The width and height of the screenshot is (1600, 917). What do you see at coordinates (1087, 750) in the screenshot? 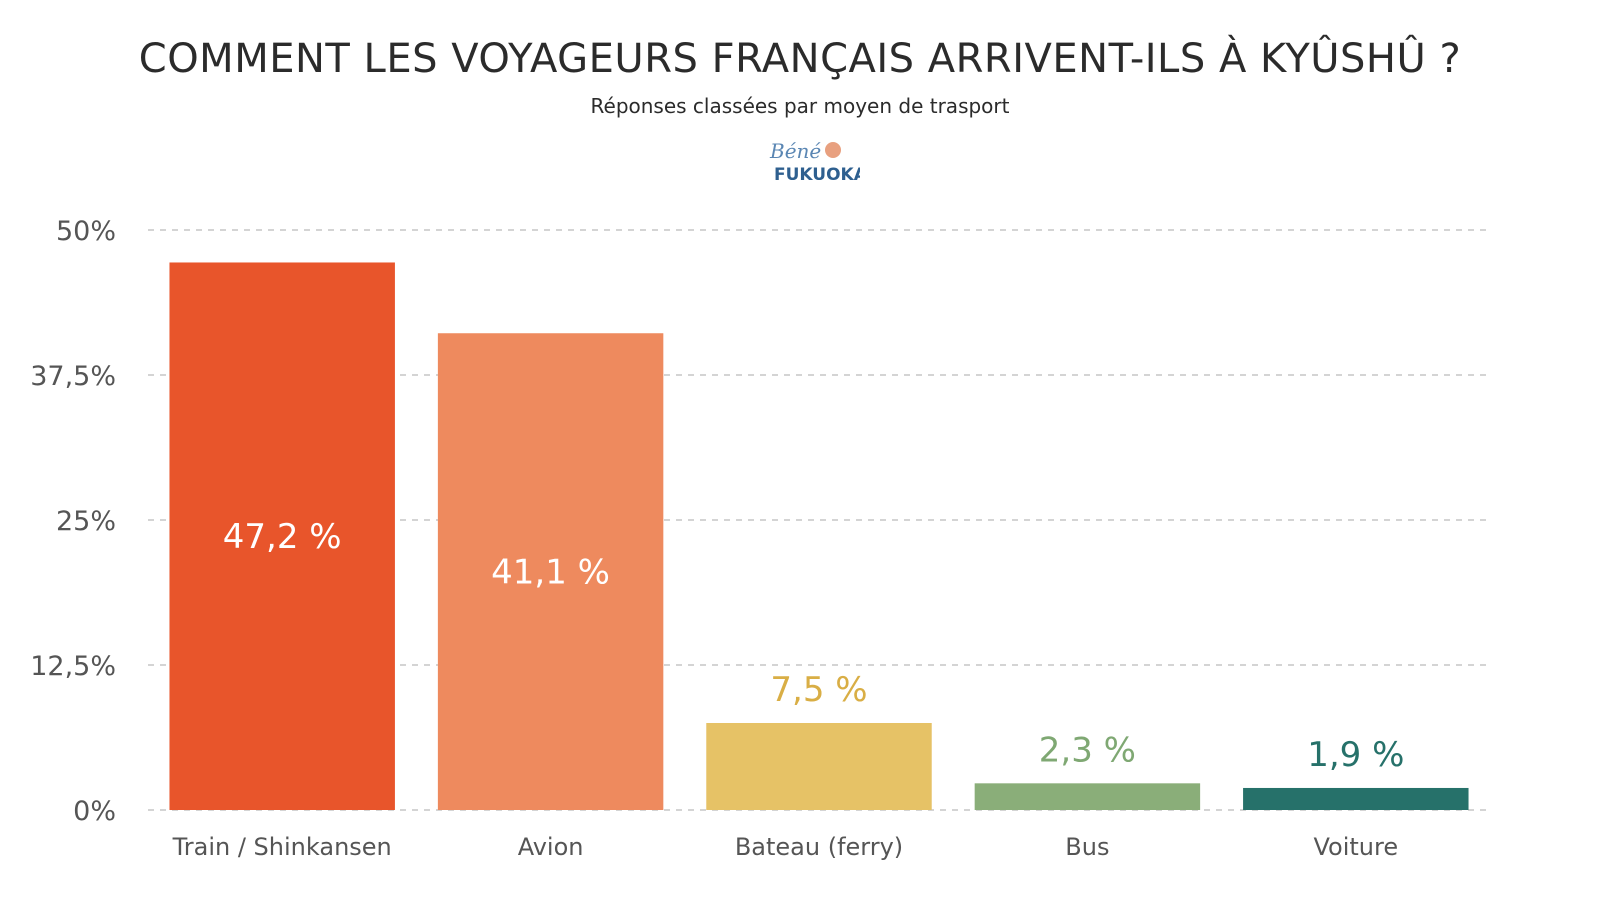
I see `data-label: 2,3 %` at bounding box center [1087, 750].